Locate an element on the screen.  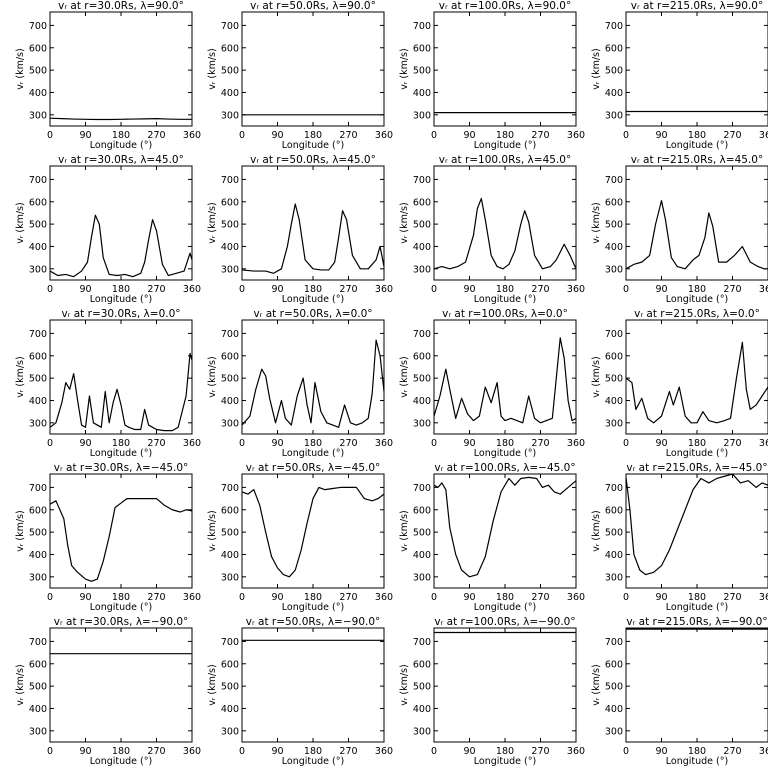
panel-title: vᵣ at r=100.0Rs, λ=0.0° is located at coordinates (505, 314).